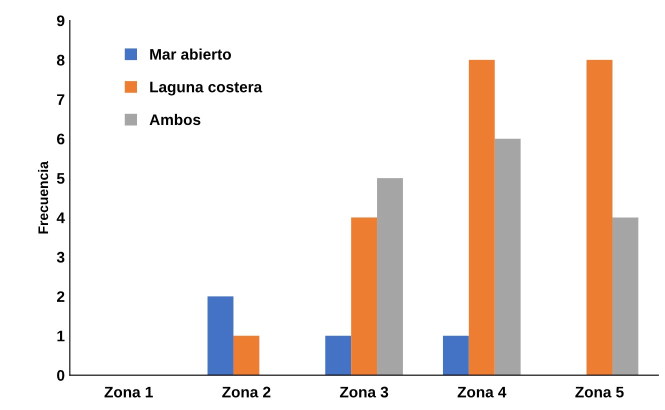 The width and height of the screenshot is (665, 410). Describe the element at coordinates (175, 120) in the screenshot. I see `legend-label: Ambos` at that location.